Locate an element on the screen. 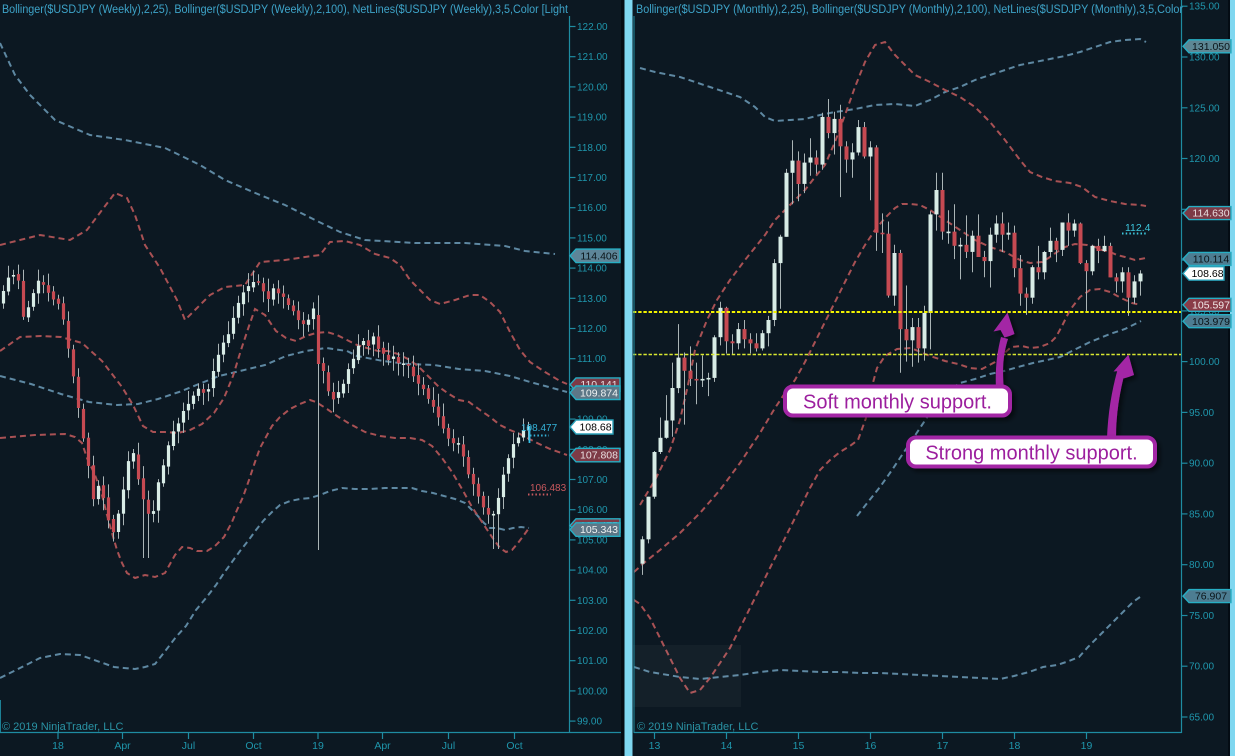 This screenshot has width=1235, height=756. svg-text: 80.00 is located at coordinates (1201, 565).